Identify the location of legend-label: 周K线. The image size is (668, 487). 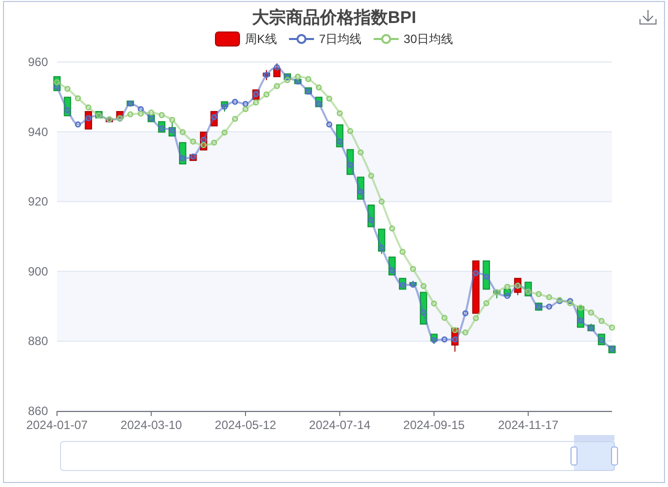
(260, 39).